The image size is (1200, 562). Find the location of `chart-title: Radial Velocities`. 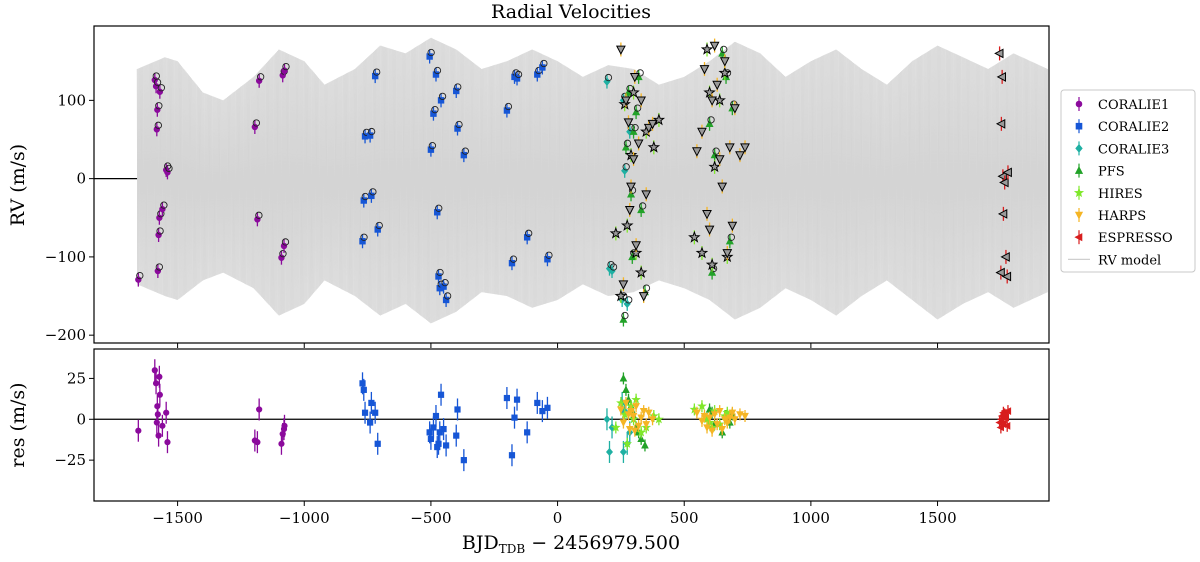

chart-title: Radial Velocities is located at coordinates (571, 12).